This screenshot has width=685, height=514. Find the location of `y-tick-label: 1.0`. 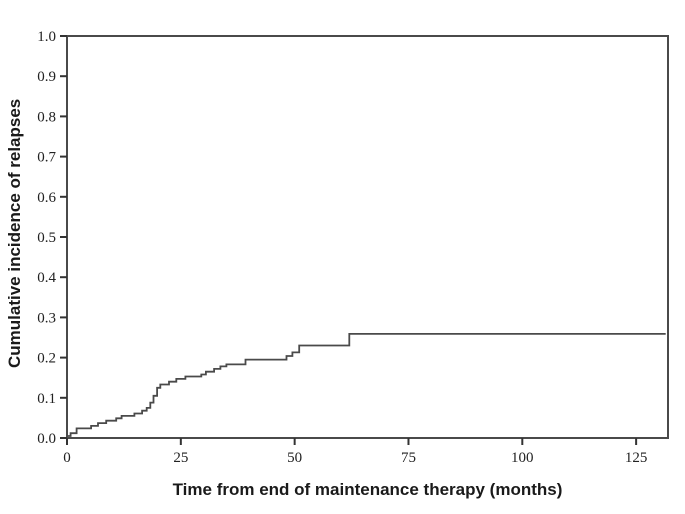

y-tick-label: 1.0 is located at coordinates (46, 37).